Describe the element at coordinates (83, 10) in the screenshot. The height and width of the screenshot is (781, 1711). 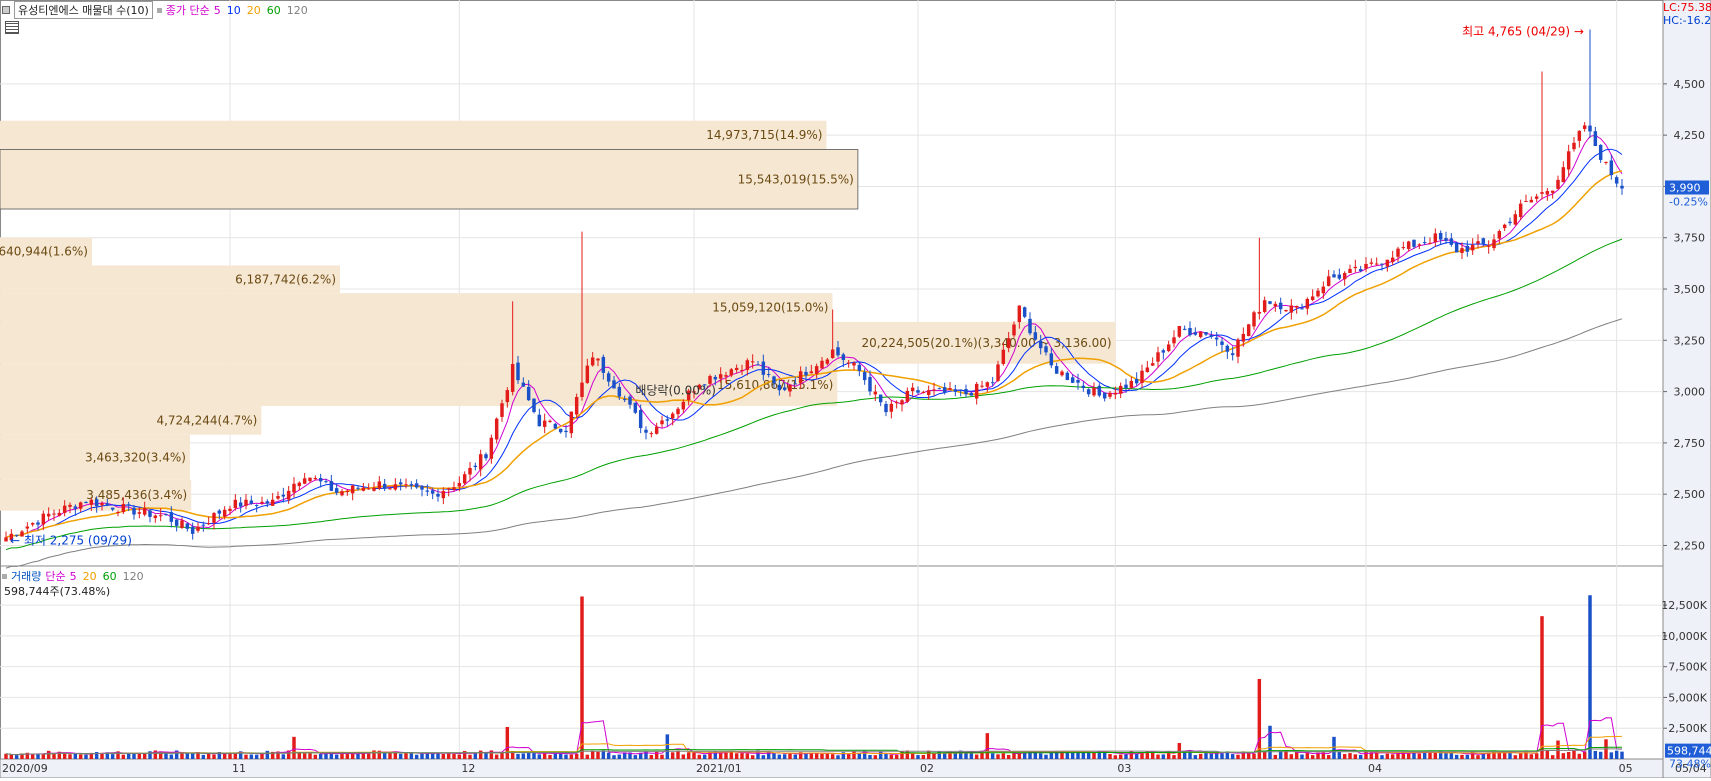
I see `stock-title: 유성티엔에스 매물대 수(10)` at that location.